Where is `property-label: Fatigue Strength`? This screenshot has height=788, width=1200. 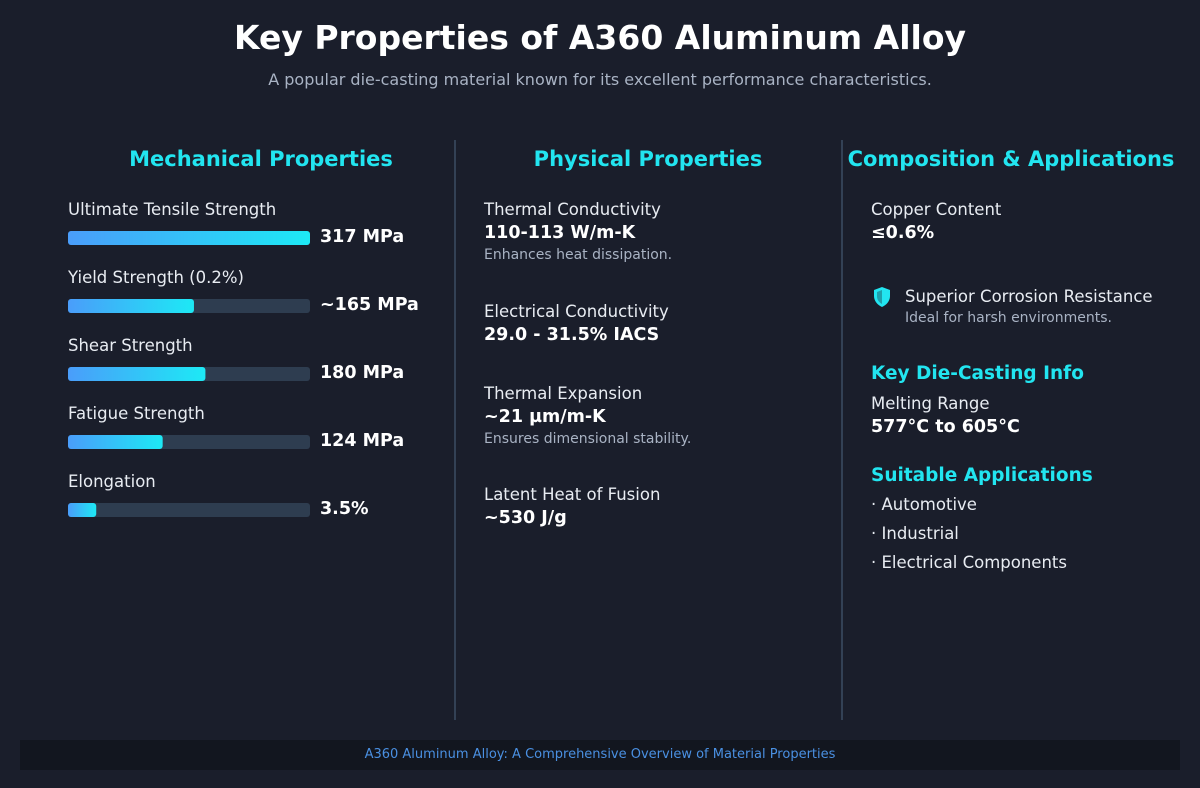
property-label: Fatigue Strength is located at coordinates (136, 413).